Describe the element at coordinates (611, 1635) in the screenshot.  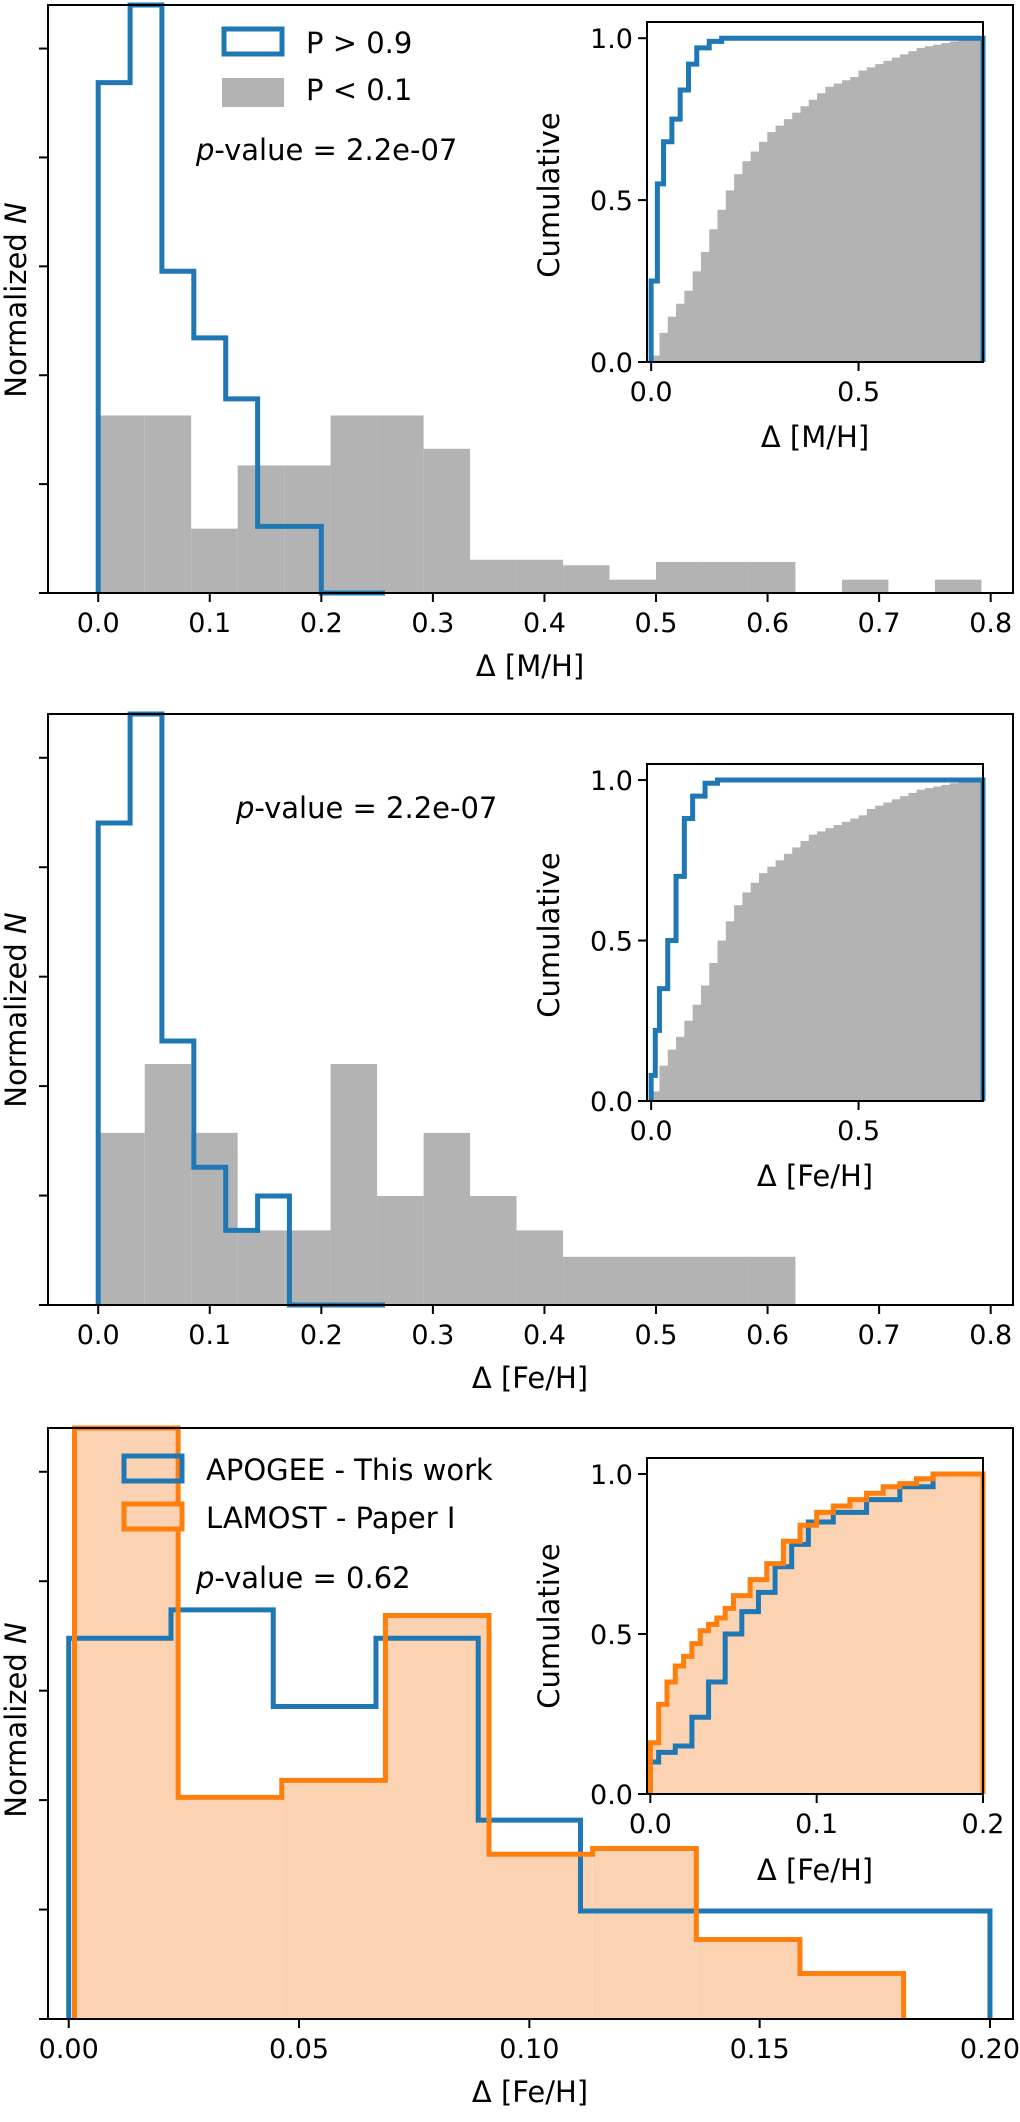
I see `y-tick-label: 0.5` at that location.